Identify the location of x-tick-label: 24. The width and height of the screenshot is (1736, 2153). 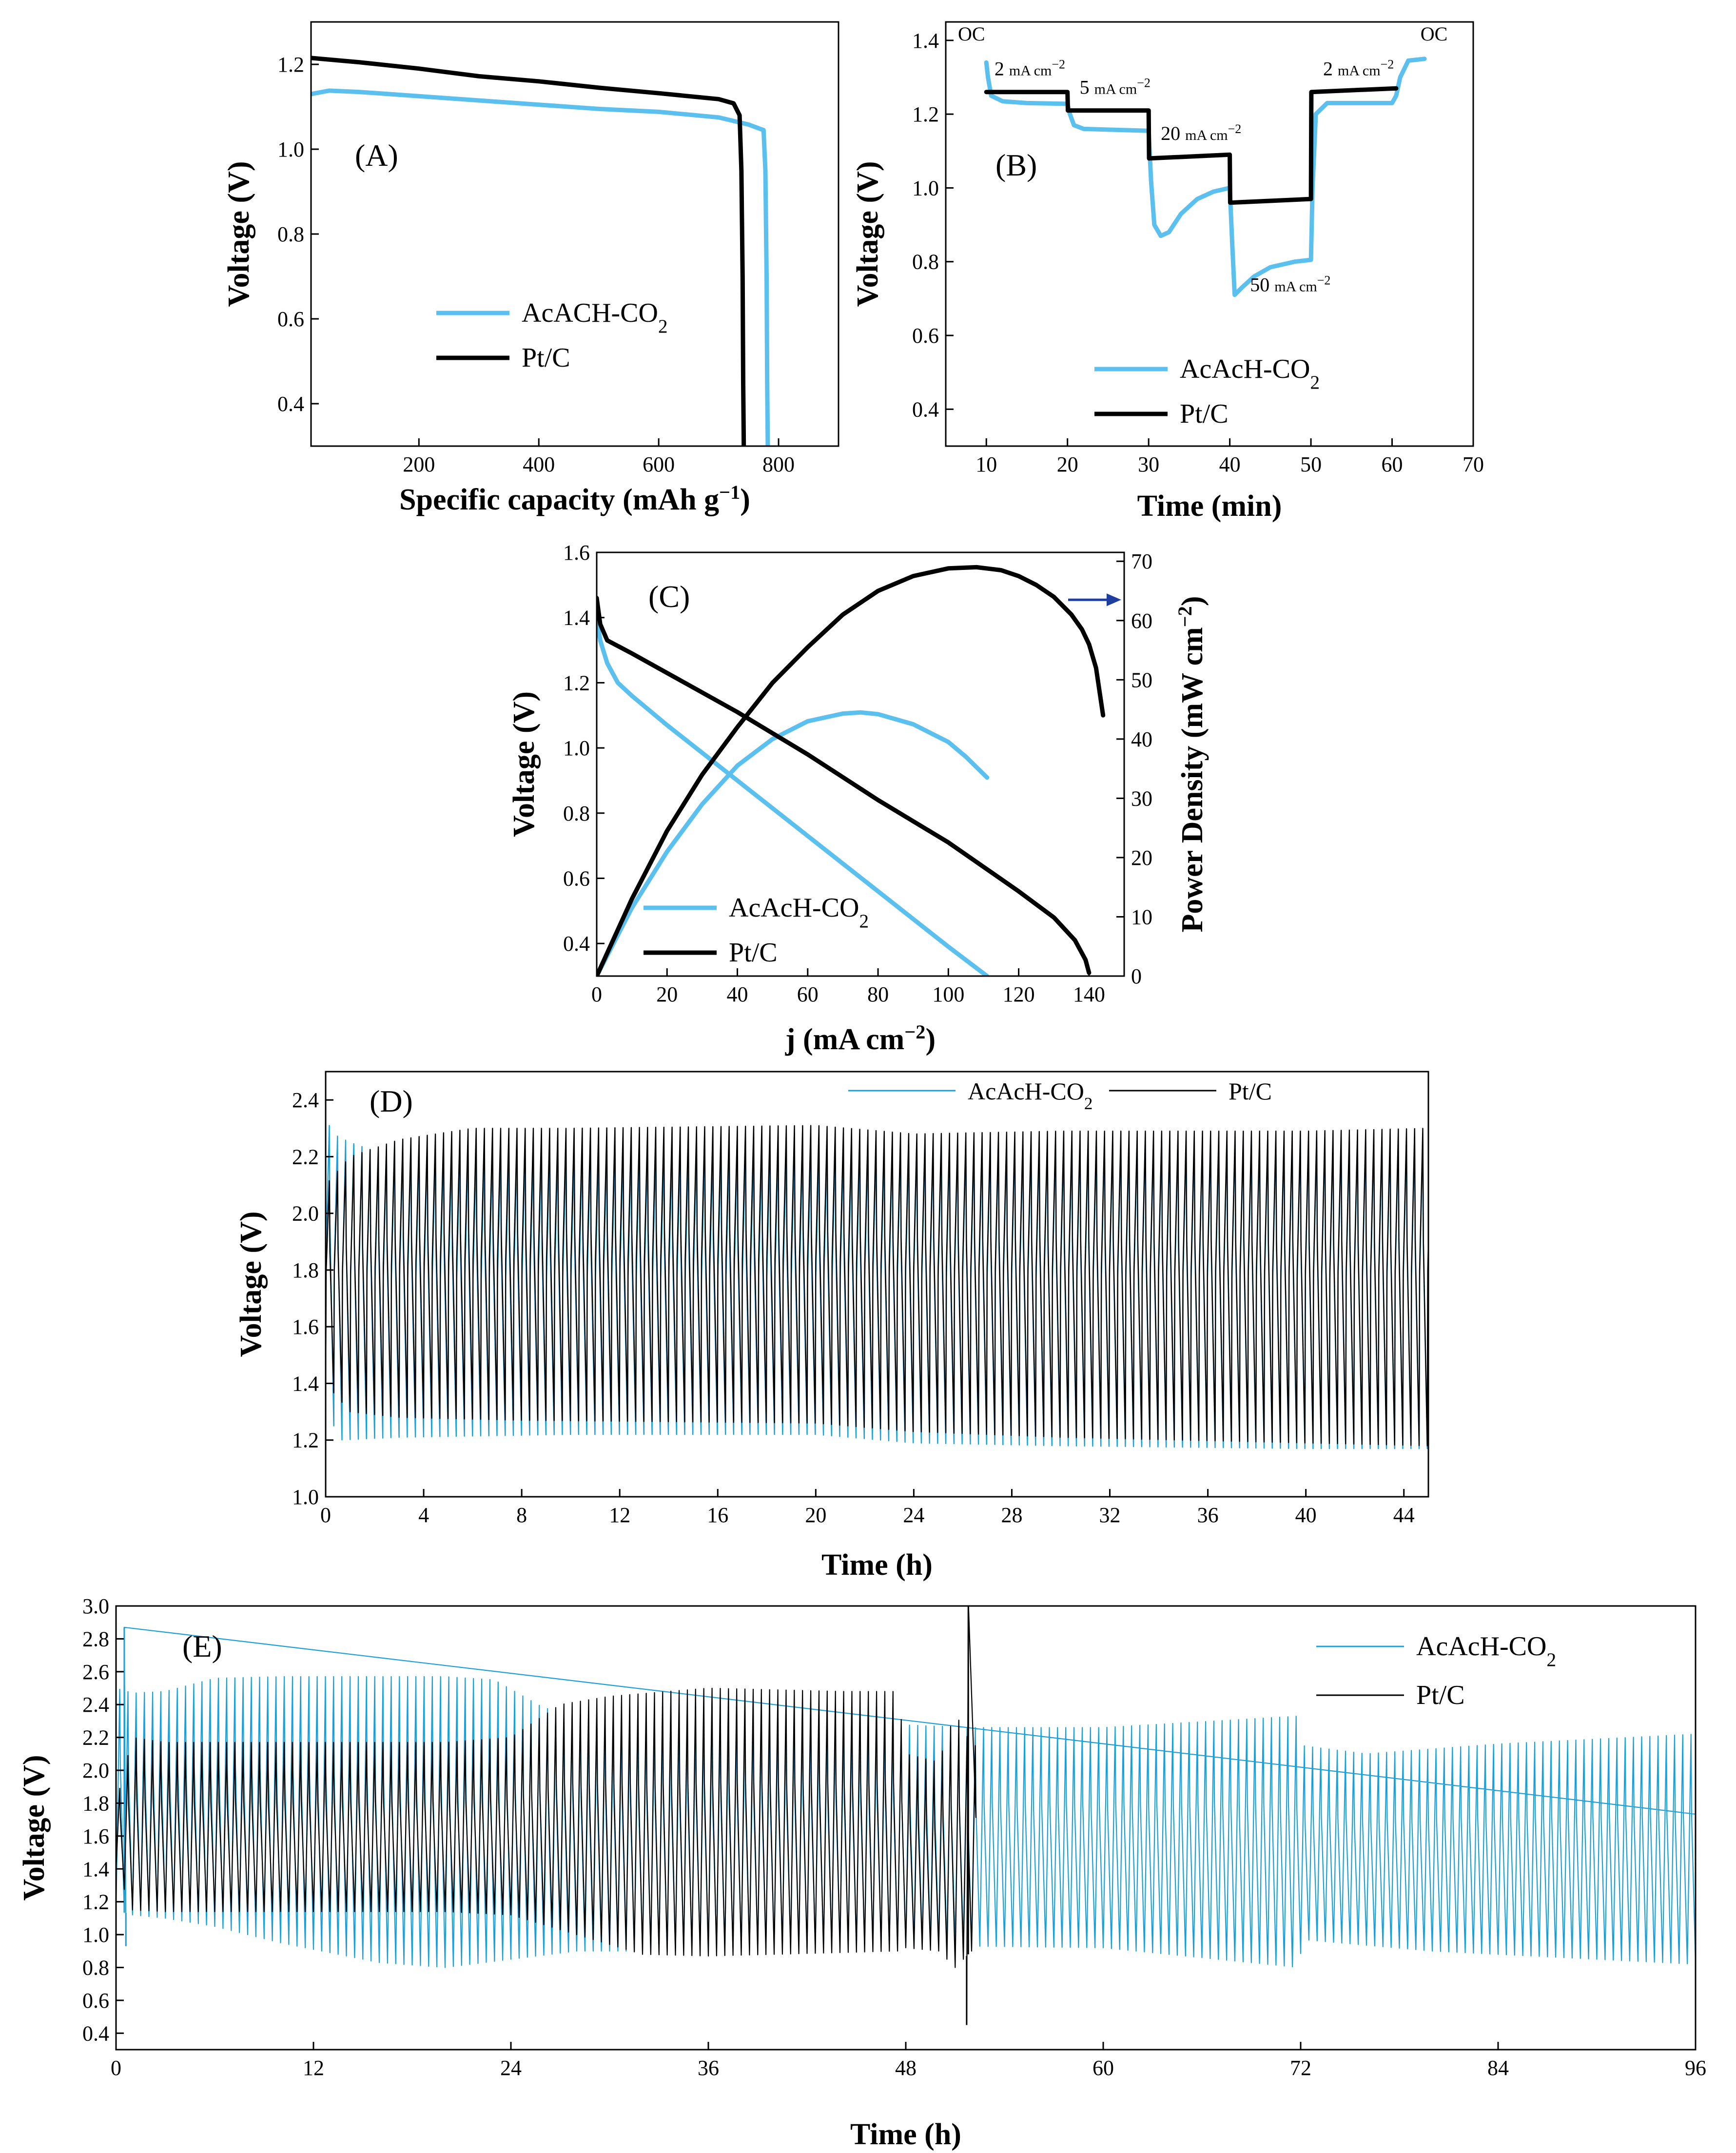
(511, 2068).